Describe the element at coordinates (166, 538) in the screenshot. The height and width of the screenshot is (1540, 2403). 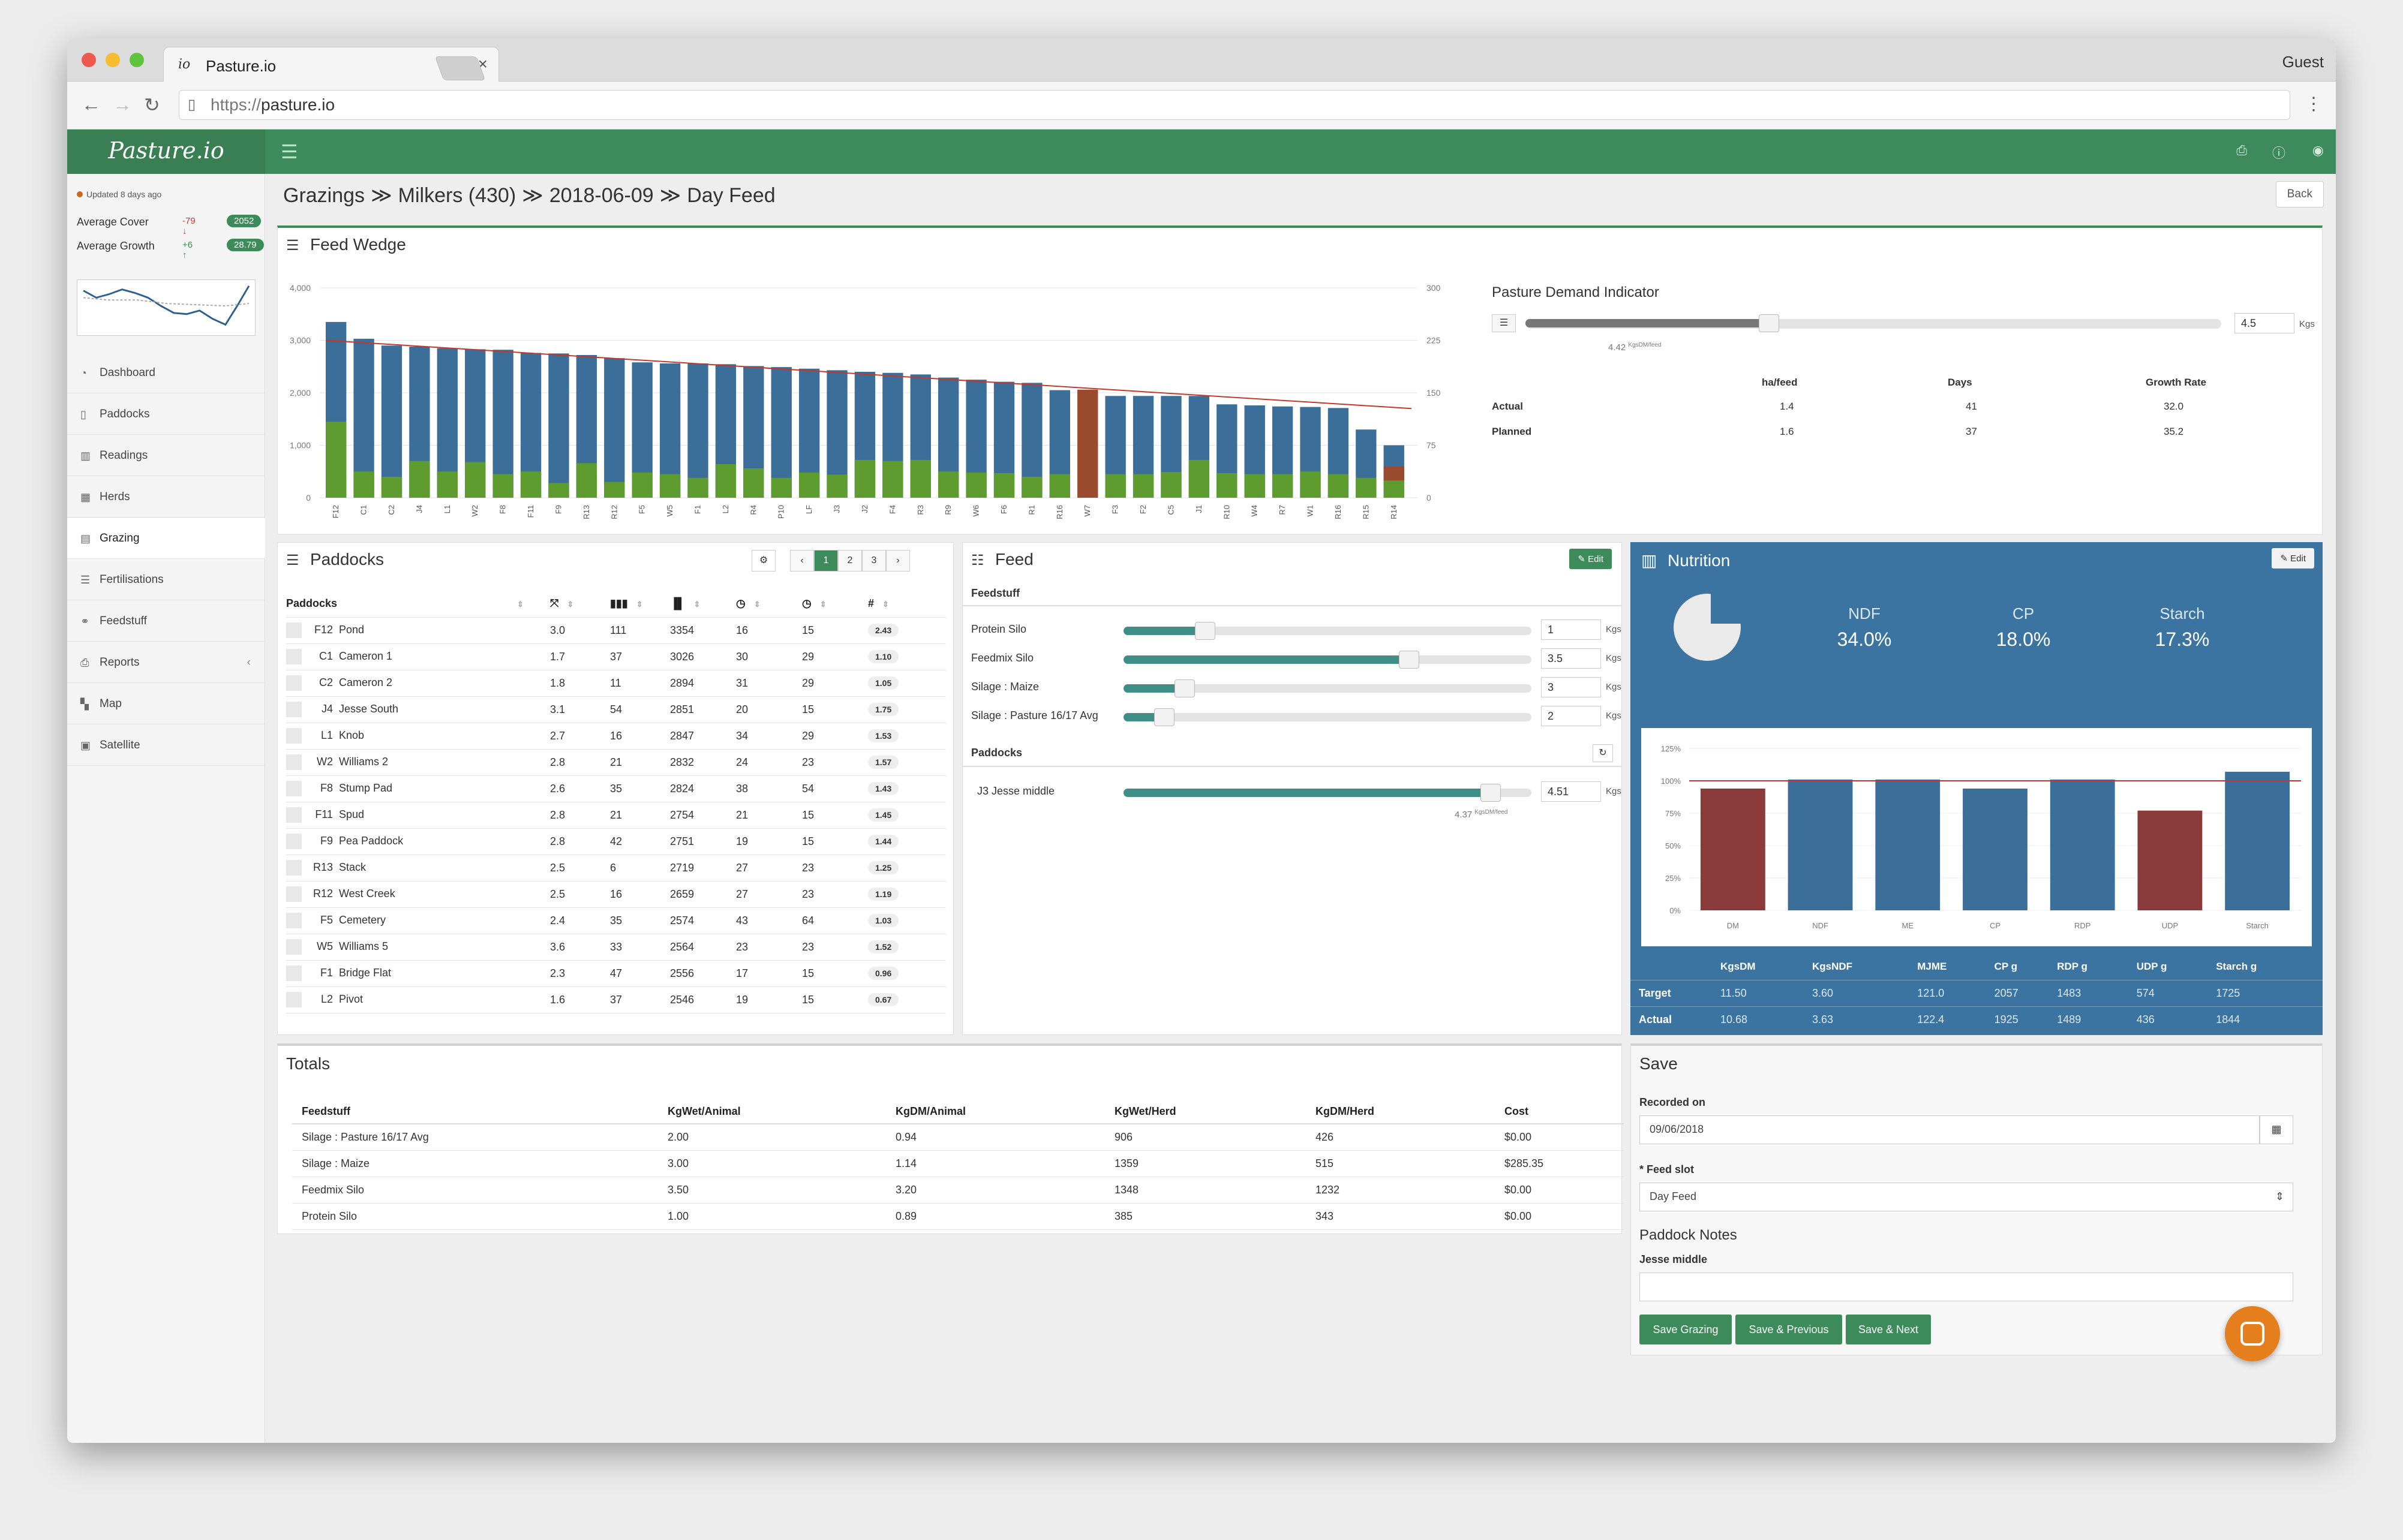
I see `sidebar-item-grazing: ▤ Grazing` at that location.